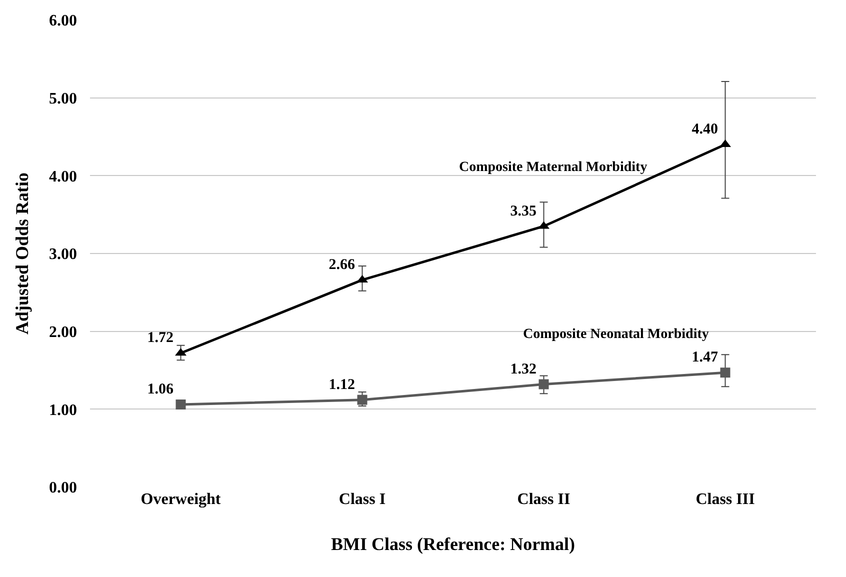  Describe the element at coordinates (63, 488) in the screenshot. I see `y-tick-label: 0.00` at that location.